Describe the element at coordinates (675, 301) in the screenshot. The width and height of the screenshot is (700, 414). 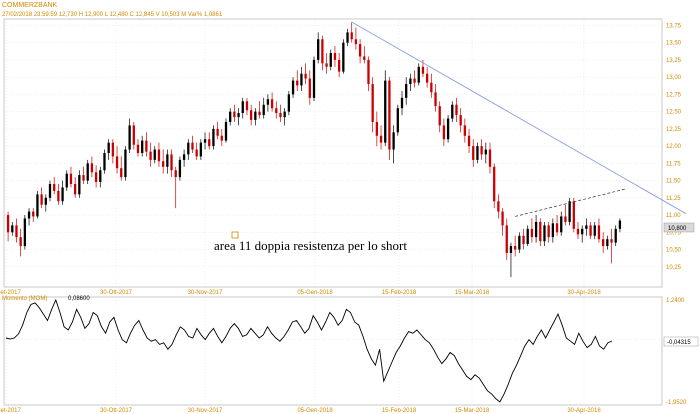
I see `momentum-tick-label: 1,2400` at that location.